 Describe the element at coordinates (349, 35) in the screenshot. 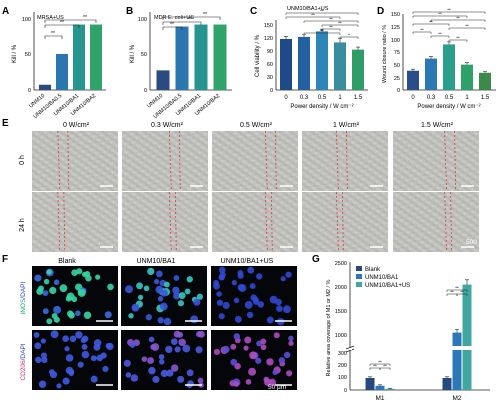

I see `panel-c-sig: *` at that location.